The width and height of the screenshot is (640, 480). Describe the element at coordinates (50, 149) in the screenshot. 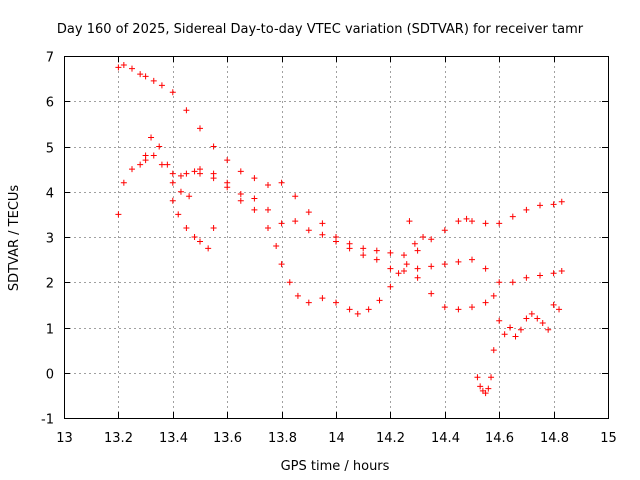

I see `y-tick-label: 5` at that location.